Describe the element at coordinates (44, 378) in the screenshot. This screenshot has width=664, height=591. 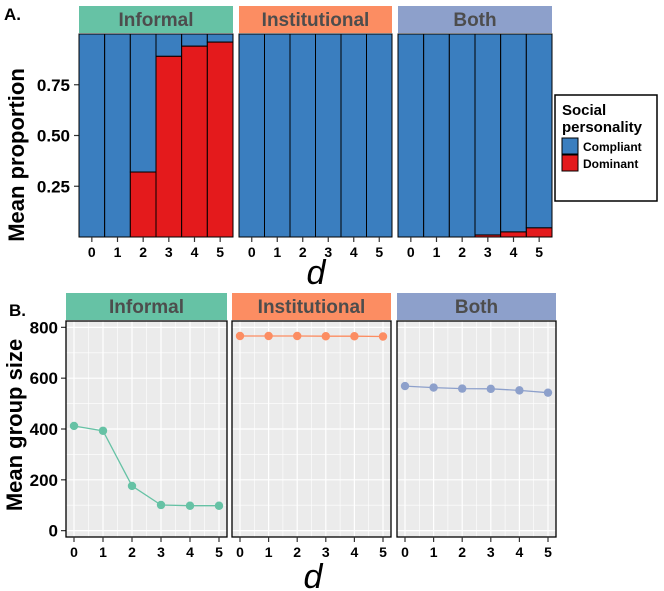
I see `b-y-tick-label: 600` at that location.